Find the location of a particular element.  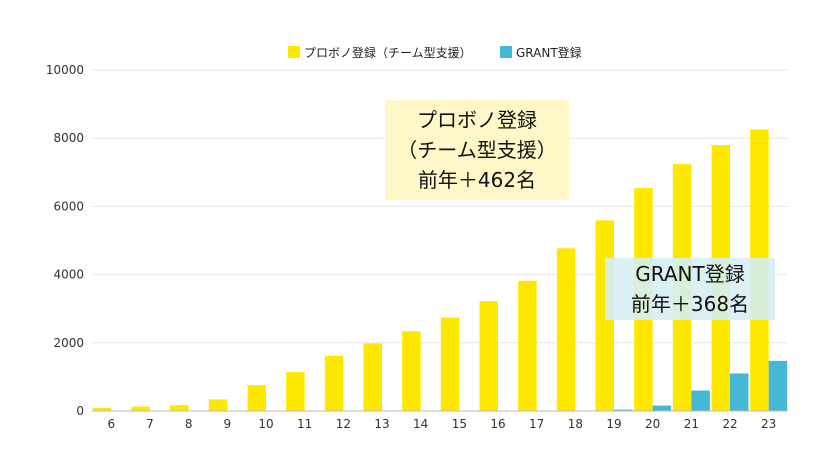

x-tick-label: 9 is located at coordinates (228, 424).